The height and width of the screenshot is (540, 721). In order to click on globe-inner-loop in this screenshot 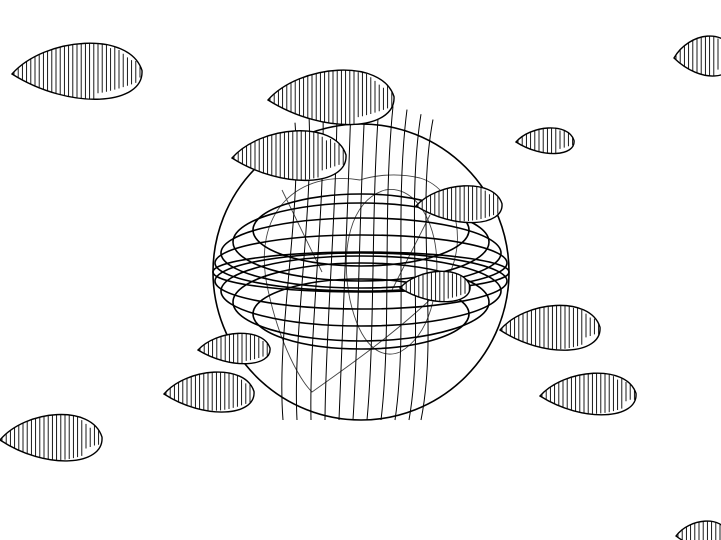, I will do `click(360, 283)`.